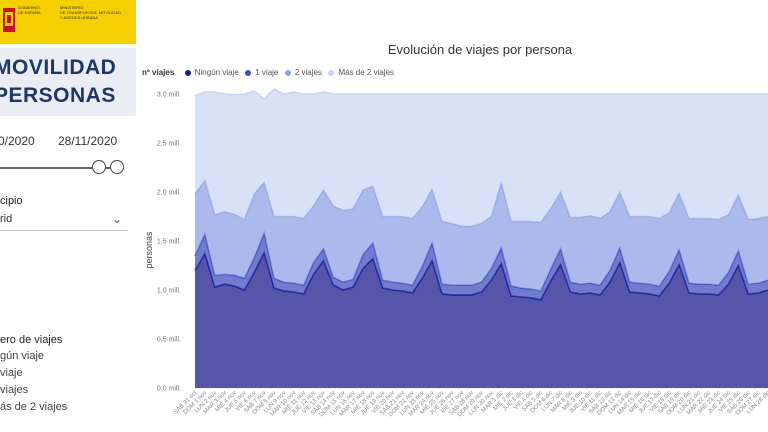 This screenshot has width=768, height=432. Describe the element at coordinates (72, 7) in the screenshot. I see `ministry-line-1: MINISTERIO` at that location.